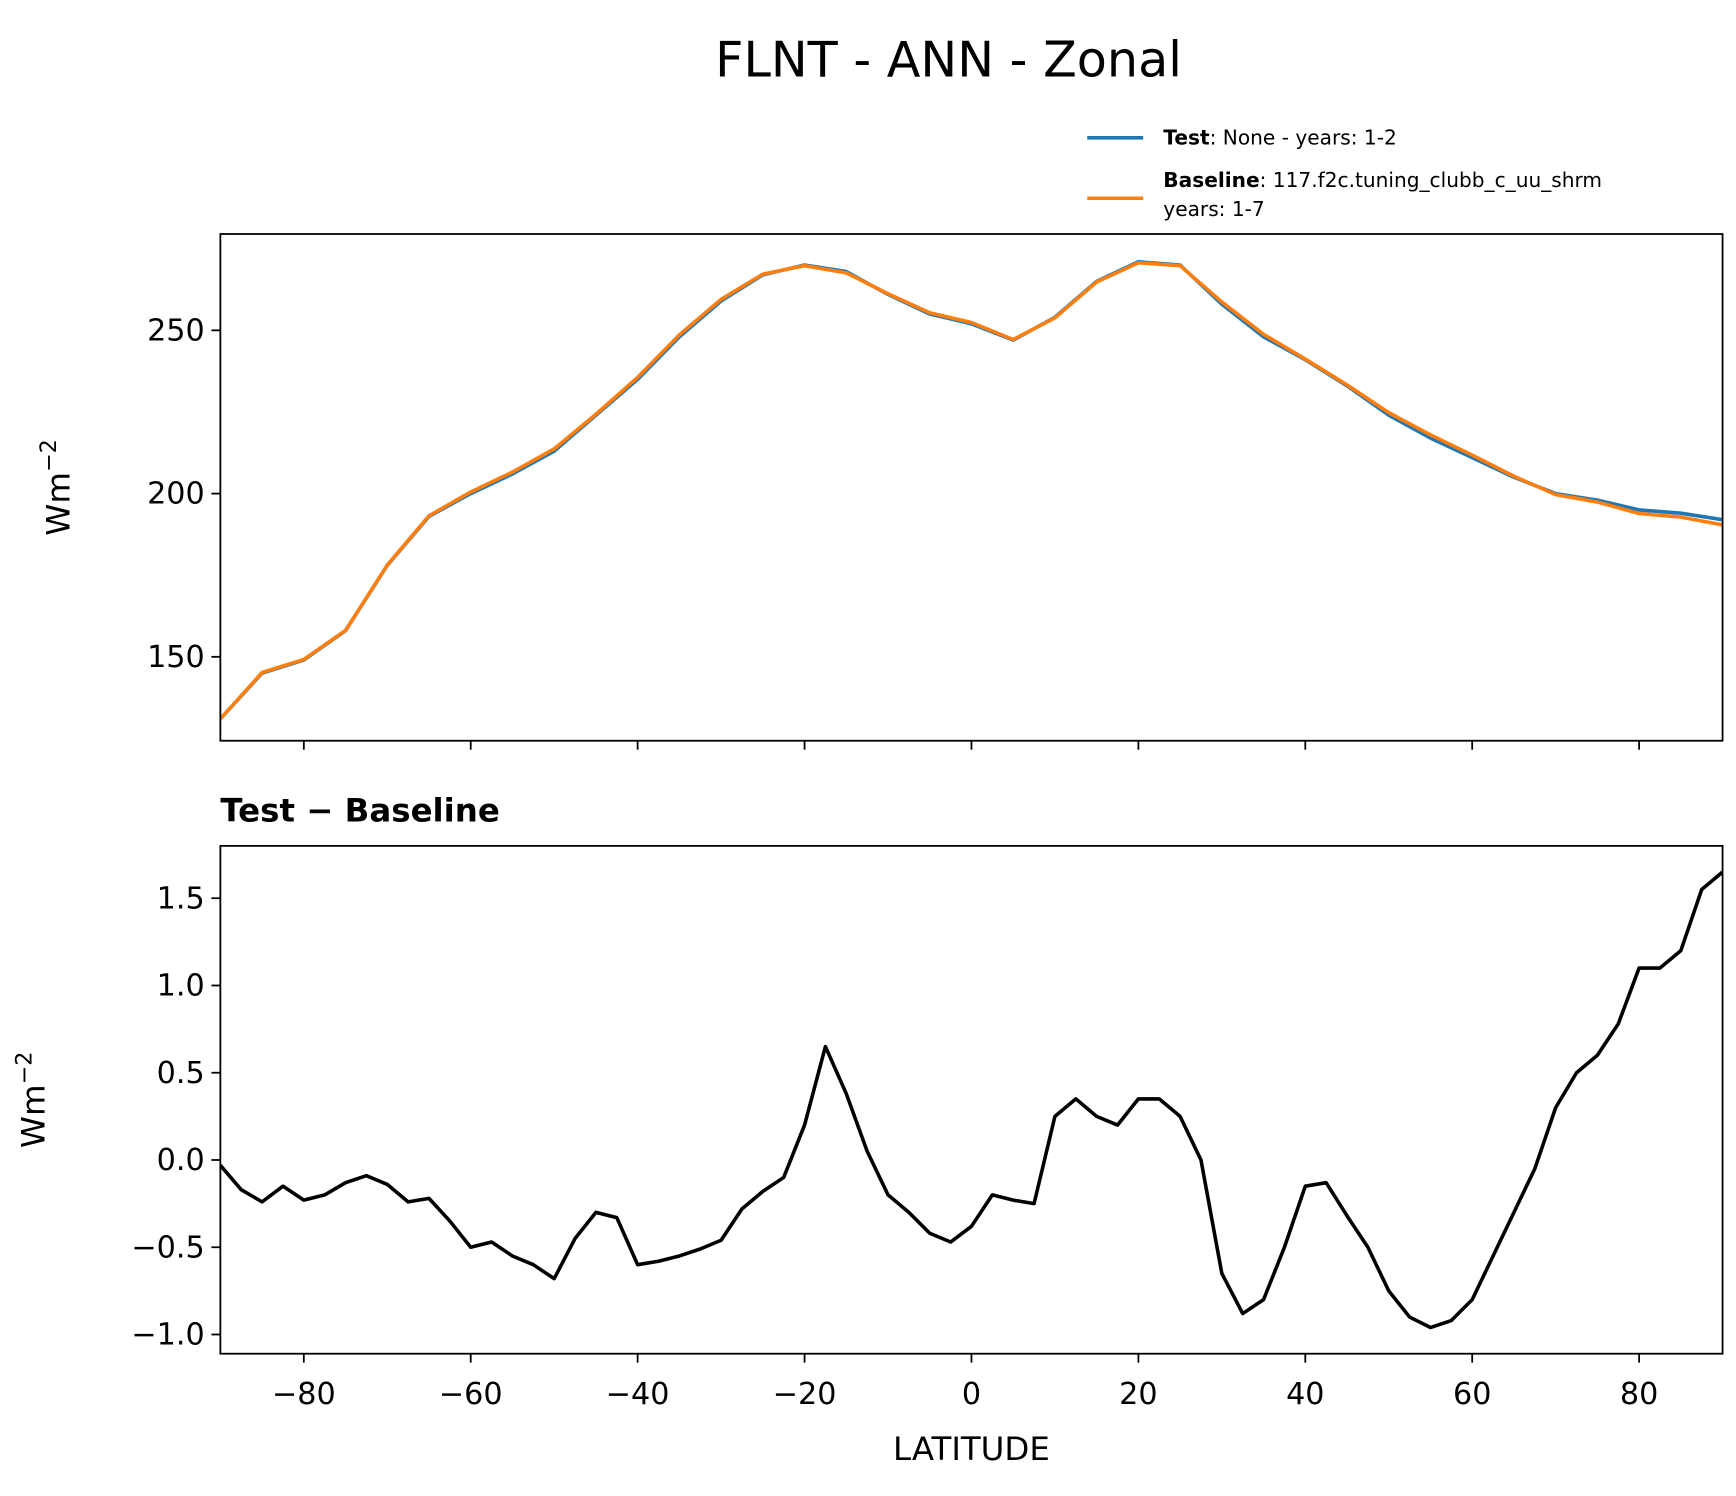 The image size is (1736, 1496). I want to click on y-tick-label: −1.0, so click(167, 1335).